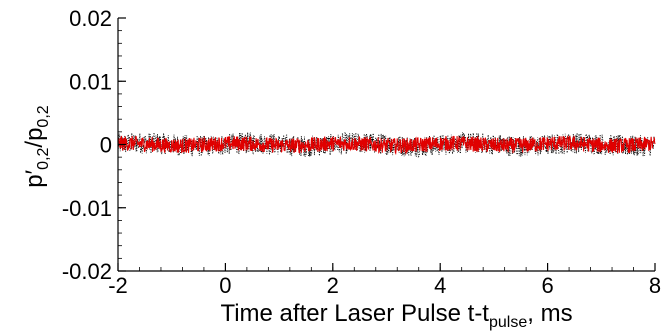 The image size is (665, 335). I want to click on y-axis-title-denominator-subscript: 0,2, so click(43, 116).